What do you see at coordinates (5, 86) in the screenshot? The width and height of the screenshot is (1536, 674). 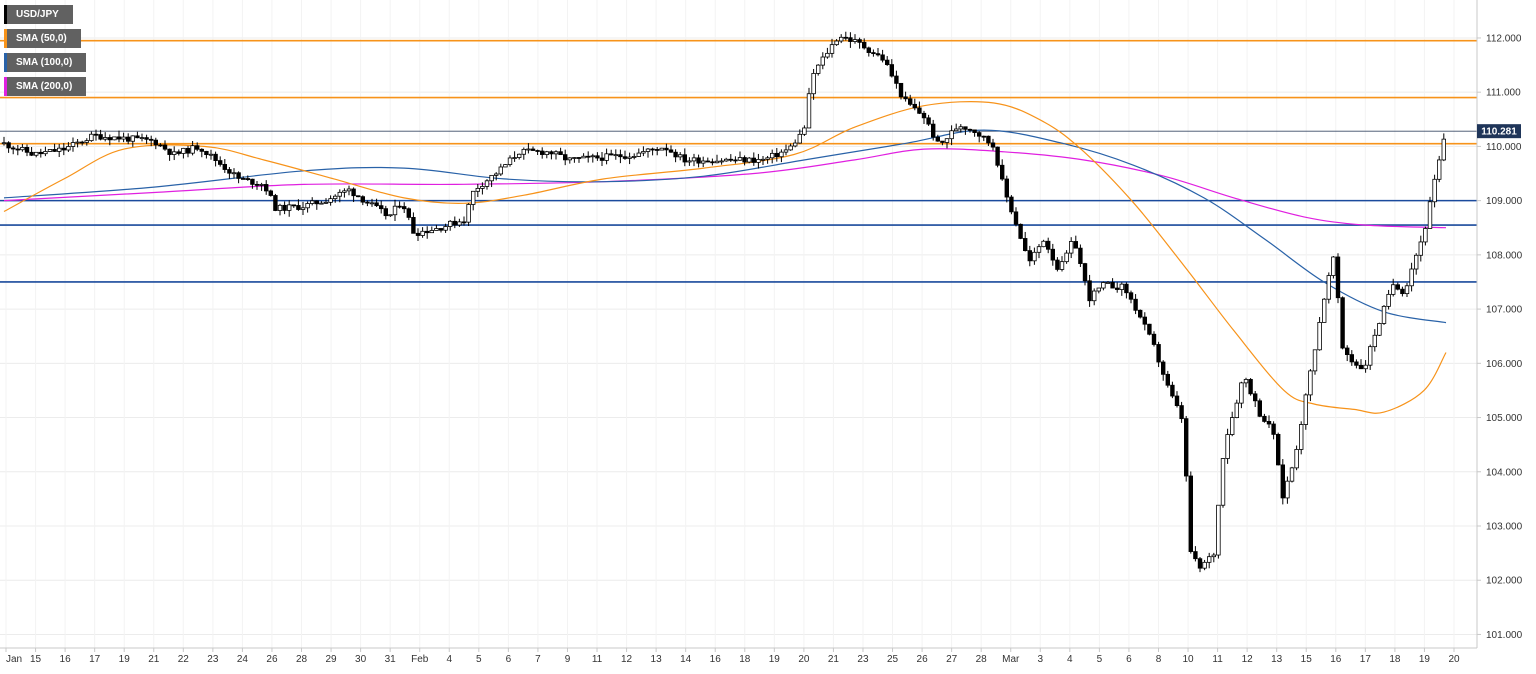 I see `legend-swatch` at bounding box center [5, 86].